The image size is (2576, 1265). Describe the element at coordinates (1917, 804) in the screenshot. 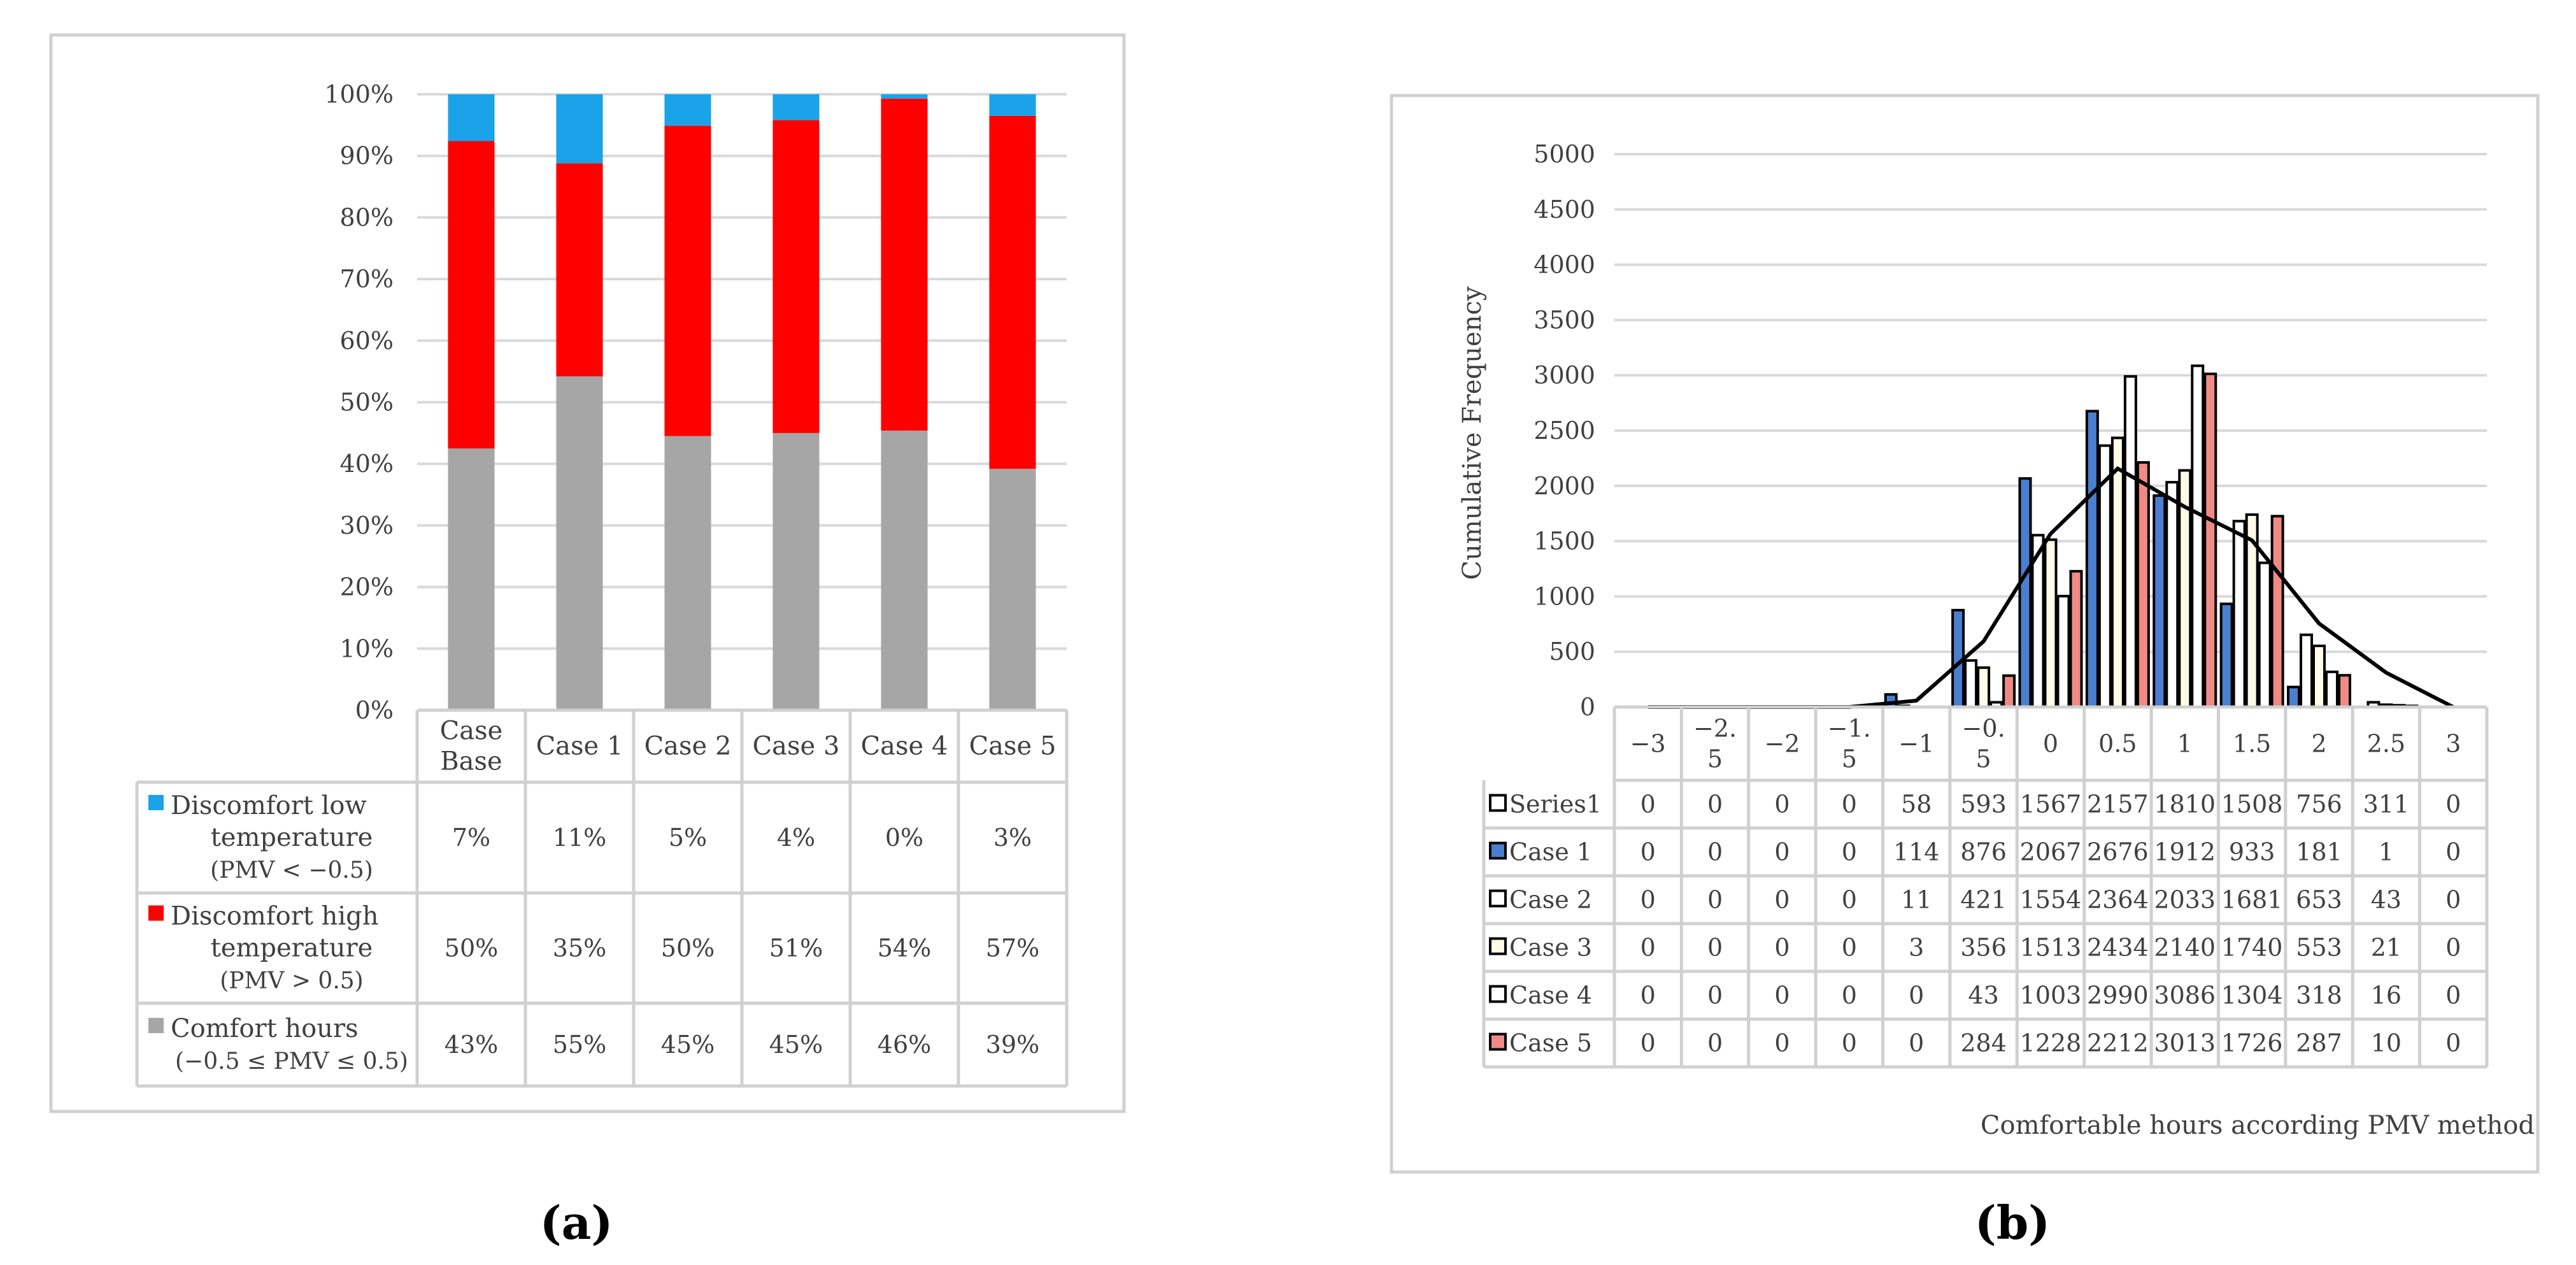

I see `data-label-series1: 58` at that location.